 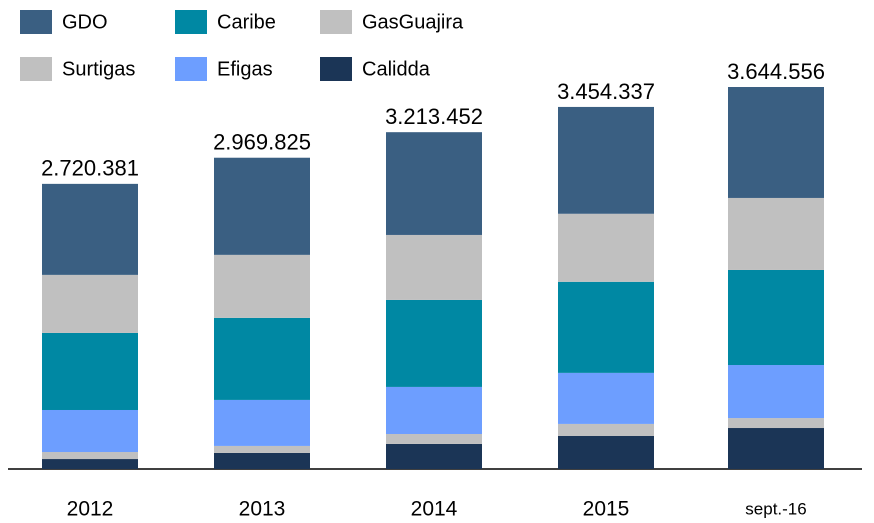 I want to click on x-tick-label: 2015, so click(x=606, y=509).